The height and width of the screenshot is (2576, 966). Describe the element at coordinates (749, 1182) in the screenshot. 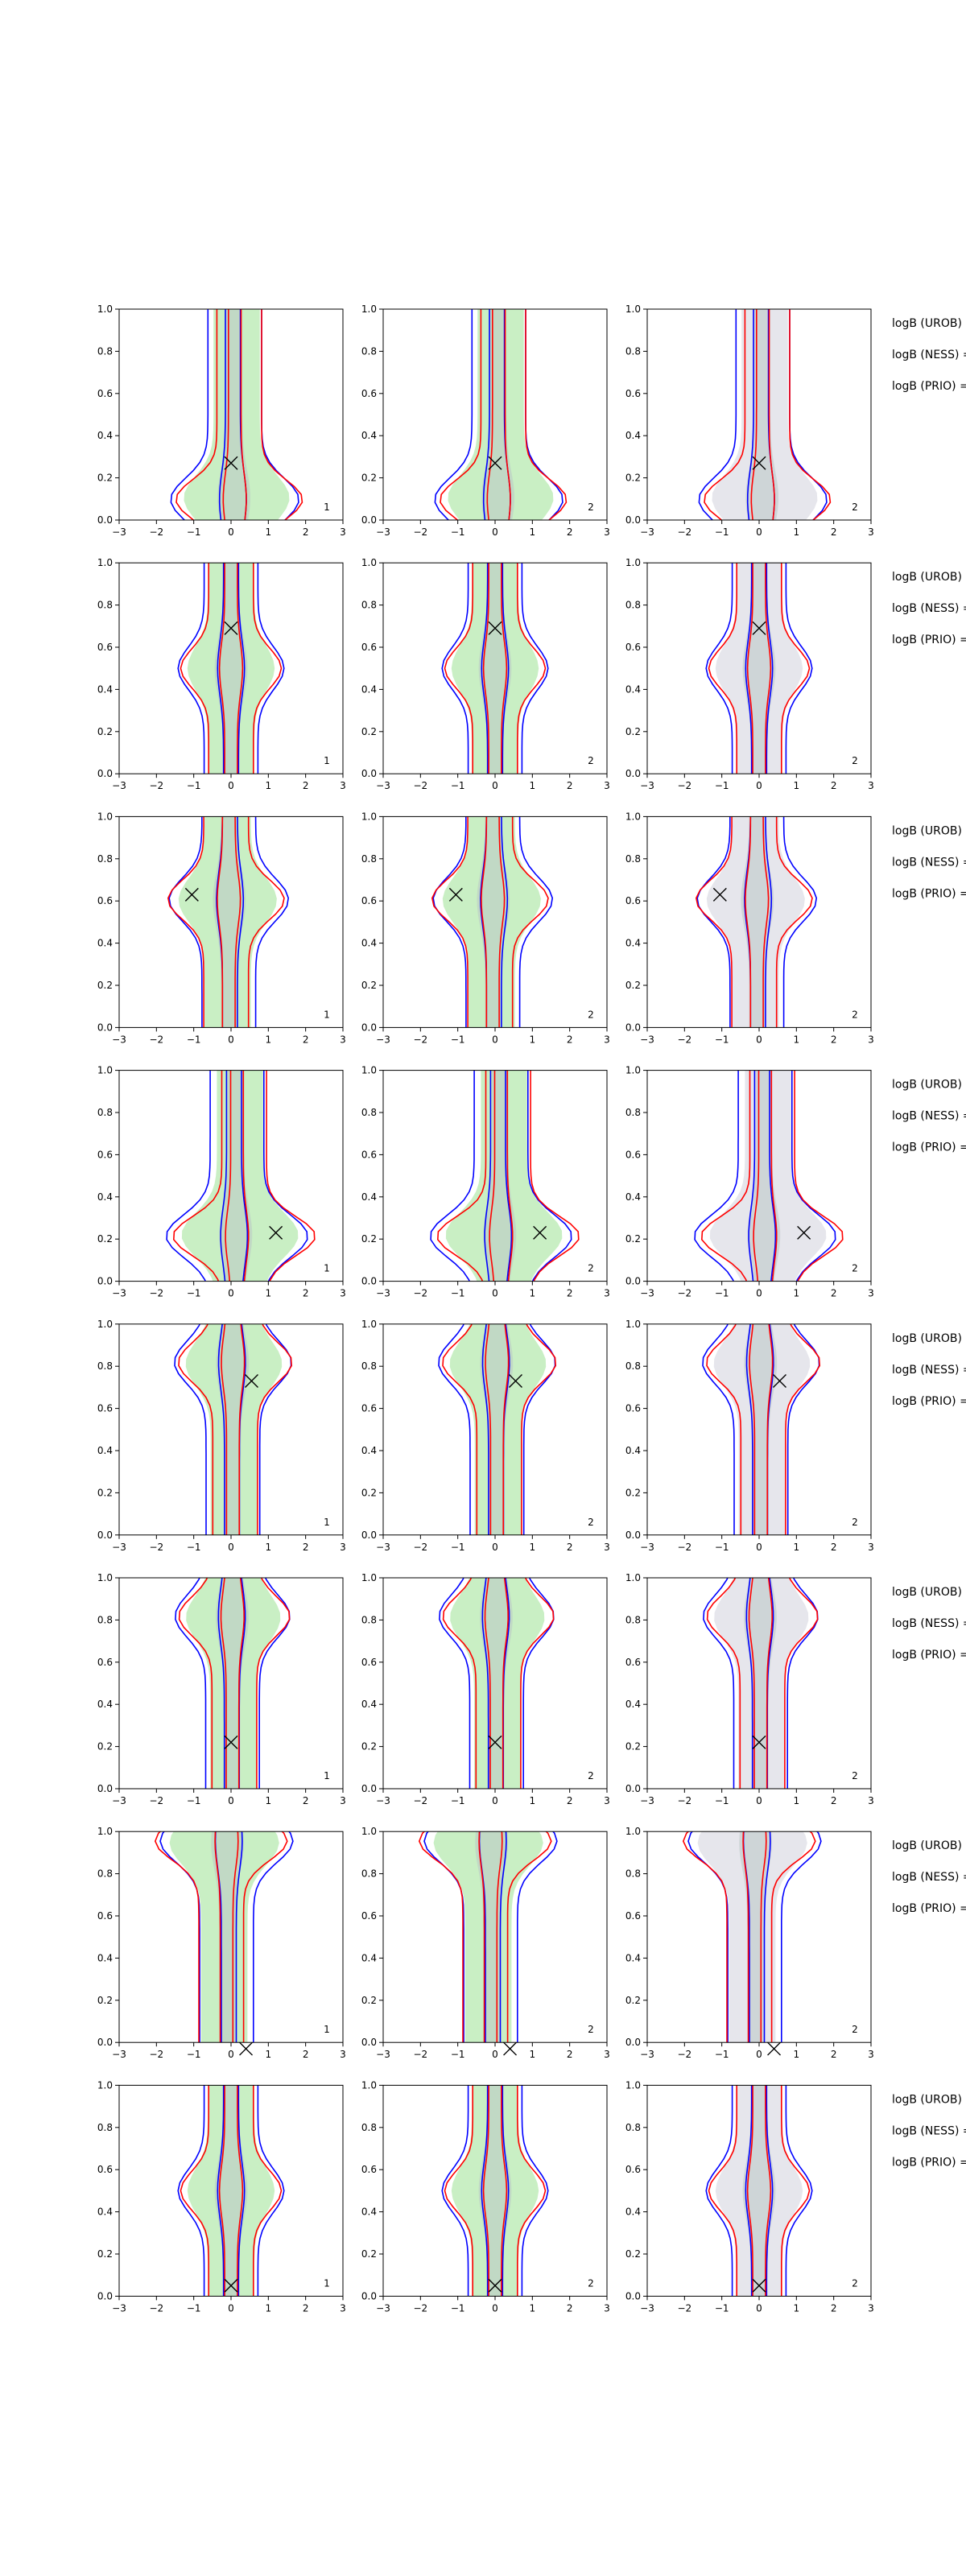

I see `panel-r4-c3: −3 −2 −1 0 1 2 3 0.0 0.2 0.4 0.6 0.8 1.0 2` at that location.